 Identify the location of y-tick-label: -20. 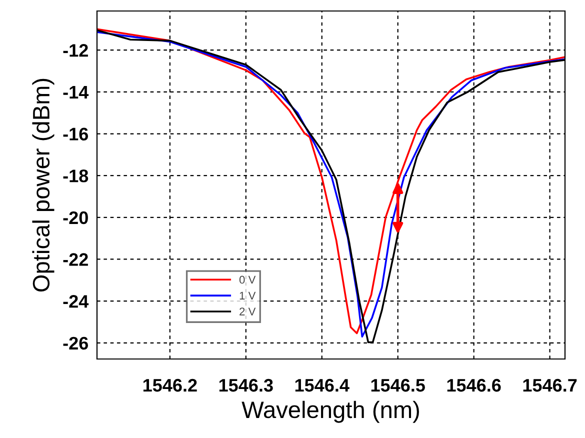
(75, 217).